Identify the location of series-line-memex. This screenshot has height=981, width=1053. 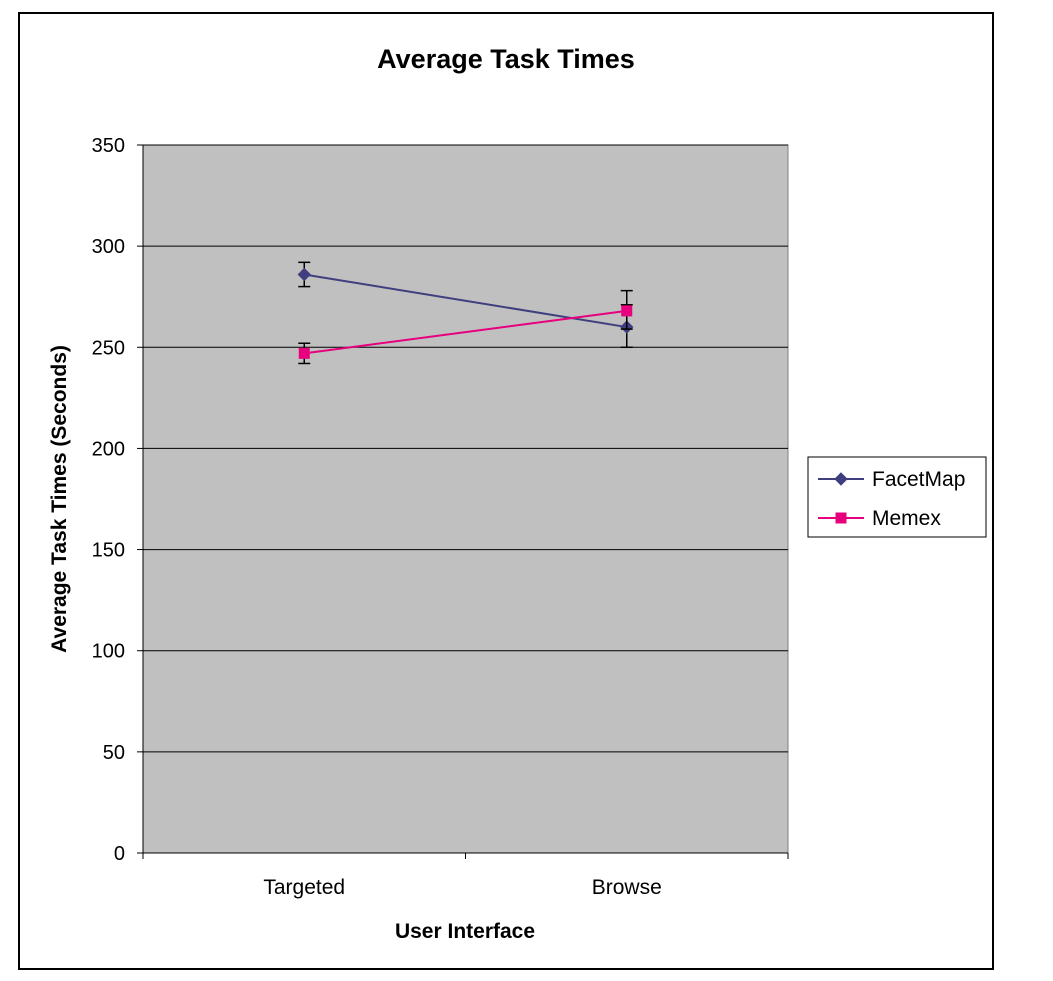
(465, 332).